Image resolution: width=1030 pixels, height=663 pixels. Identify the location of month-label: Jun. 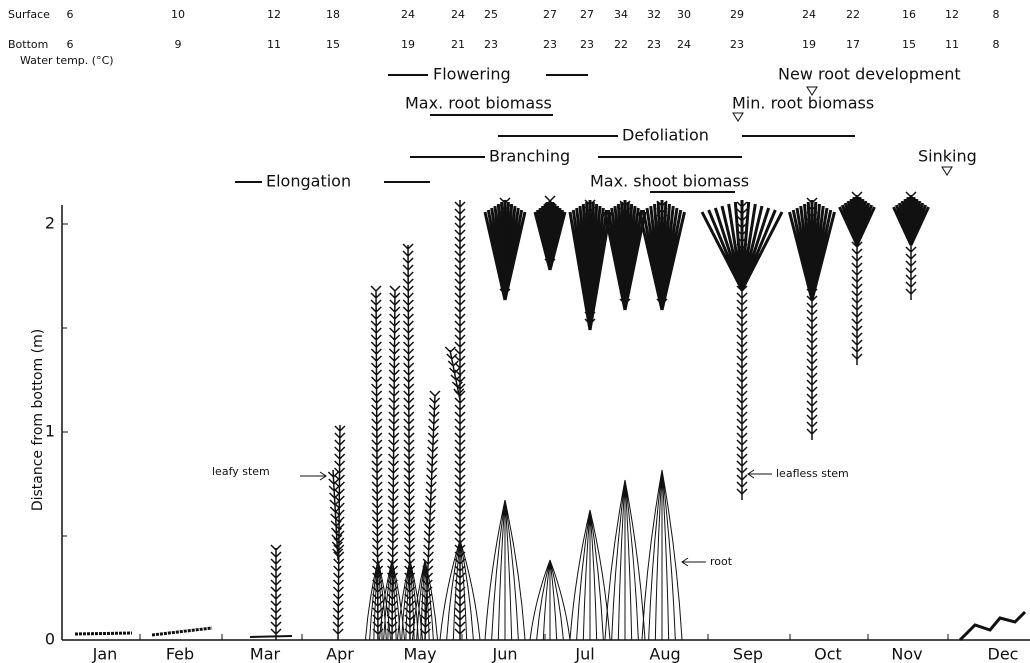
(505, 654).